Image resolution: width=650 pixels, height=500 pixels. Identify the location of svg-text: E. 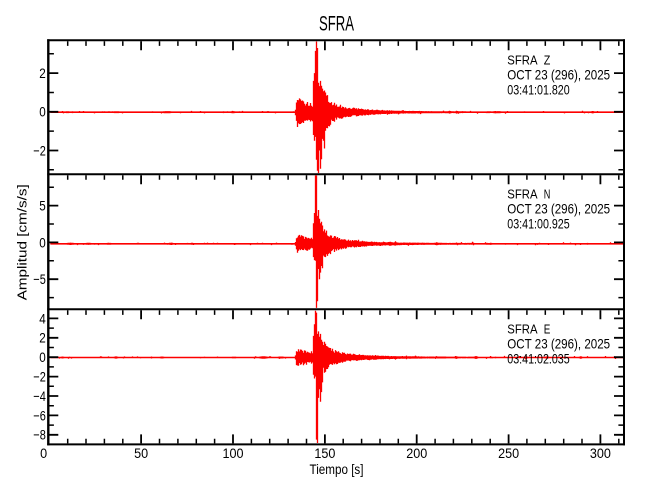
(547, 329).